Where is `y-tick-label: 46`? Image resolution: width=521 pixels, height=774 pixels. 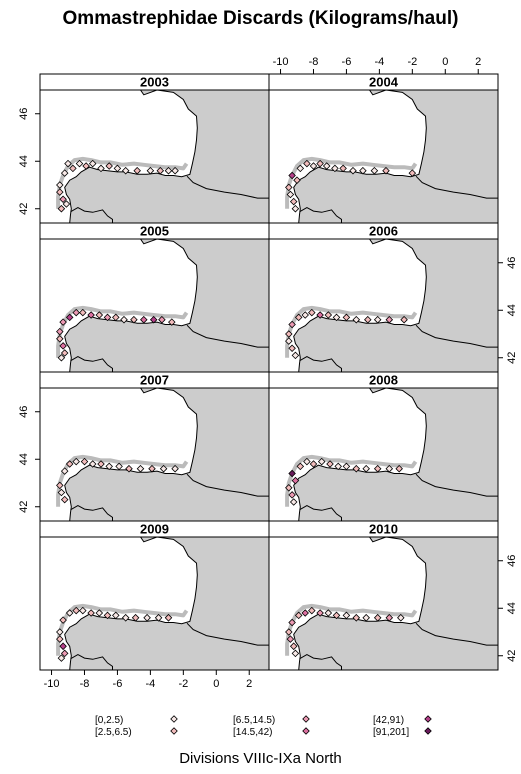 y-tick-label: 46 is located at coordinates (512, 263).